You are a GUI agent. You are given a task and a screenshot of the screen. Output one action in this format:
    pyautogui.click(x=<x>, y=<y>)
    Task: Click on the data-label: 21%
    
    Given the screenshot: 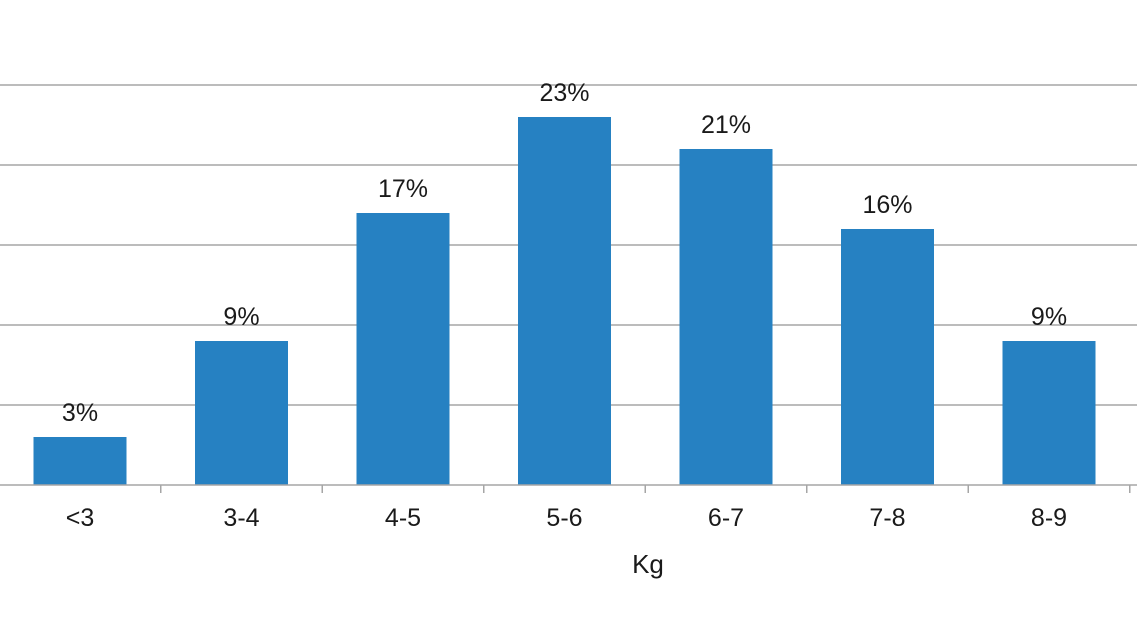 What is the action you would take?
    pyautogui.click(x=726, y=125)
    